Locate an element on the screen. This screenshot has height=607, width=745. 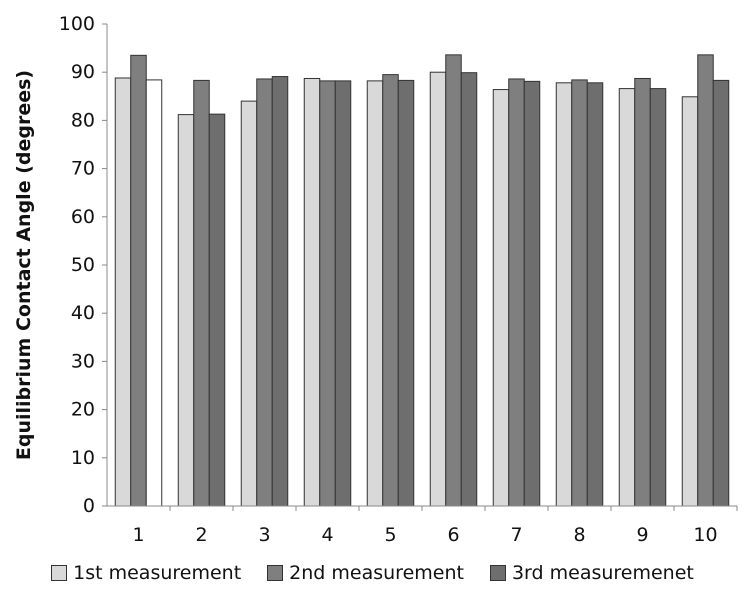
legend-label-2nd: 2nd measurement is located at coordinates (376, 573).